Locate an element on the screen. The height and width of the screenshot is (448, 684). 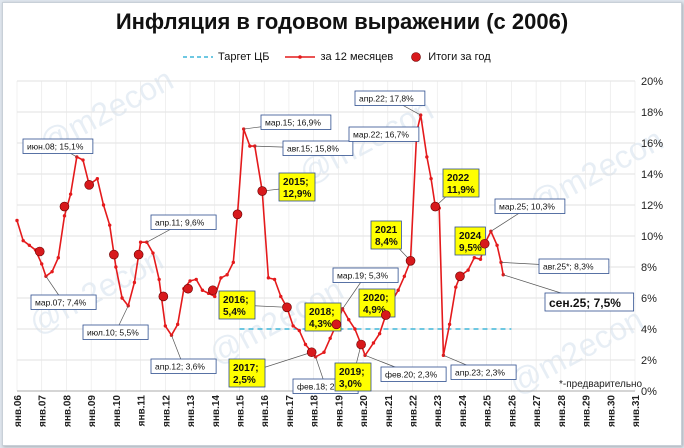
x-tick-label: янв.15 is located at coordinates (240, 411).